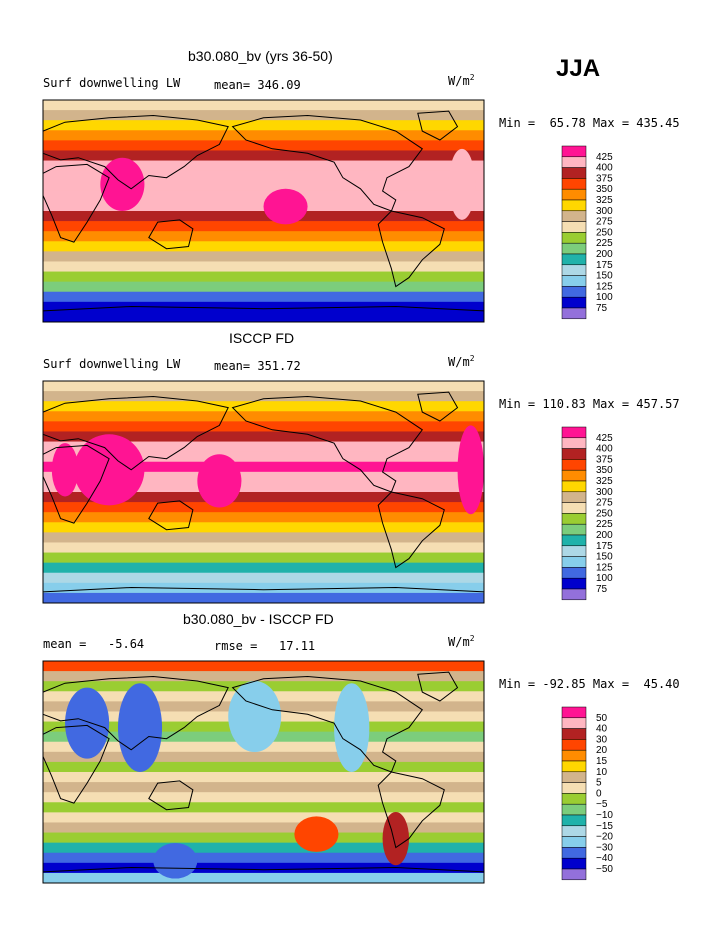  Describe the element at coordinates (94, 644) in the screenshot. I see `panel-3-mean-label: mean = -5.64` at that location.